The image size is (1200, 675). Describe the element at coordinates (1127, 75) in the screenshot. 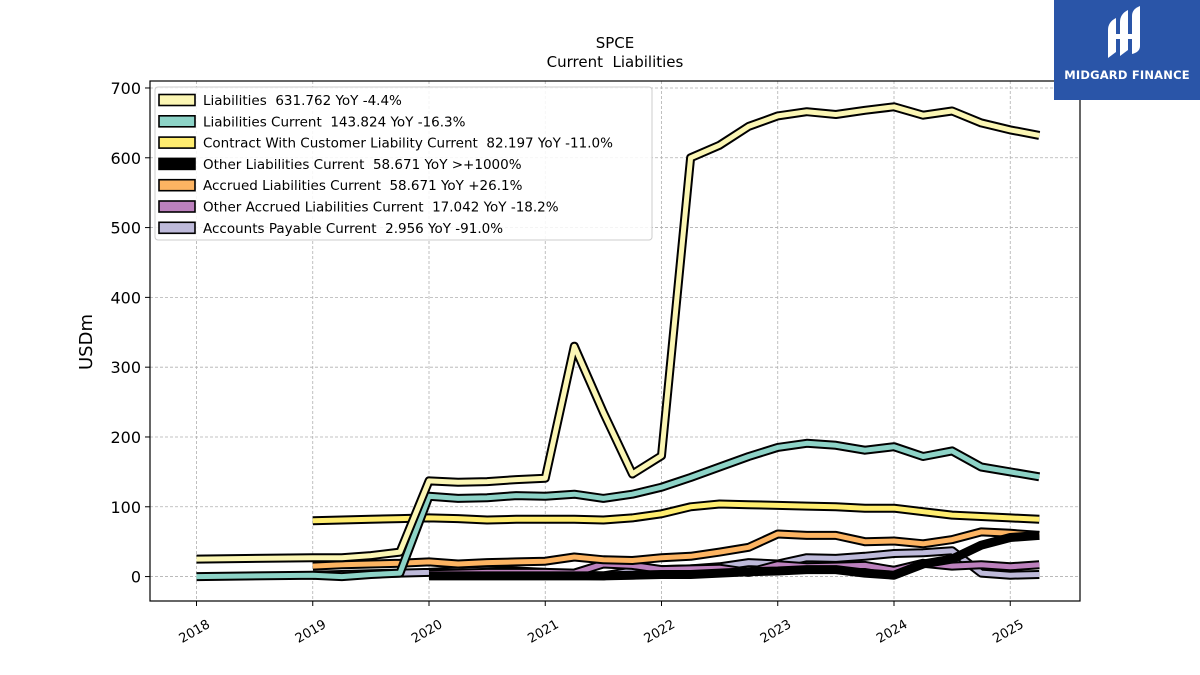

I see `brand-name: MIDGARD FINANCE` at that location.